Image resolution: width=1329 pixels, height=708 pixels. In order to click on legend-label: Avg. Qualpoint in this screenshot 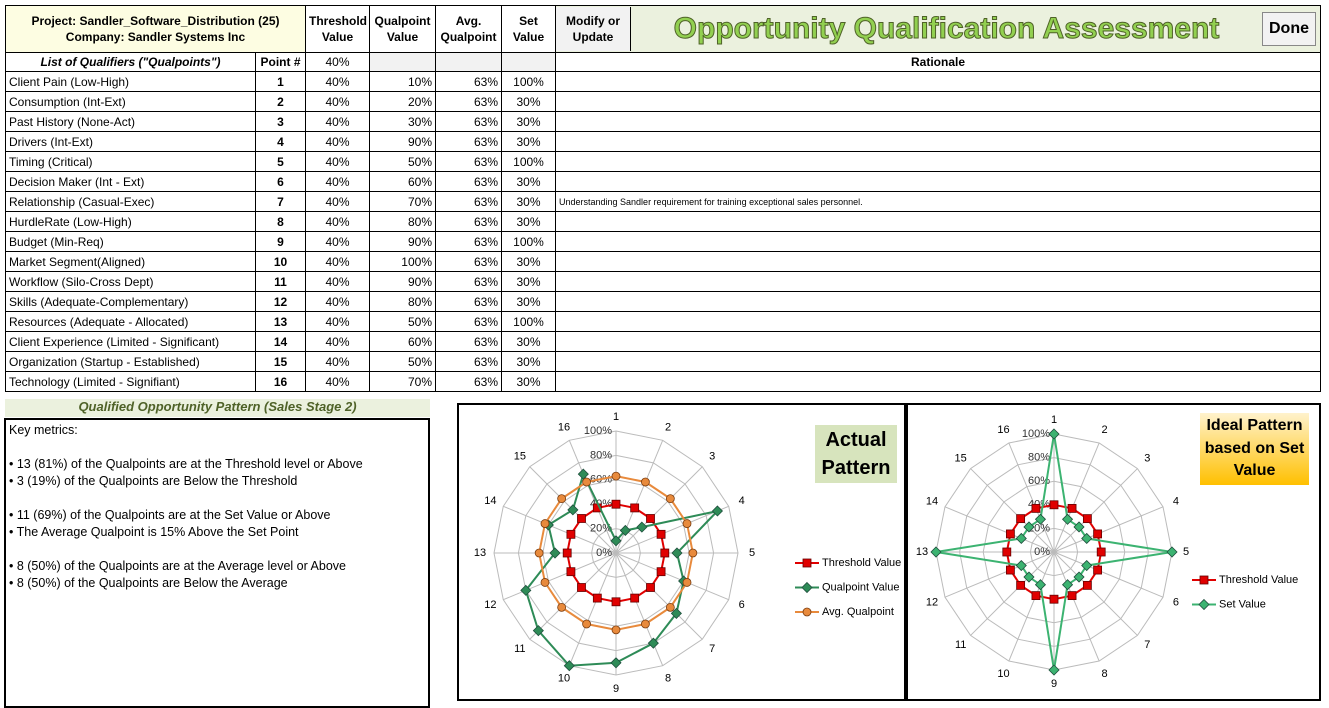, I will do `click(858, 612)`.